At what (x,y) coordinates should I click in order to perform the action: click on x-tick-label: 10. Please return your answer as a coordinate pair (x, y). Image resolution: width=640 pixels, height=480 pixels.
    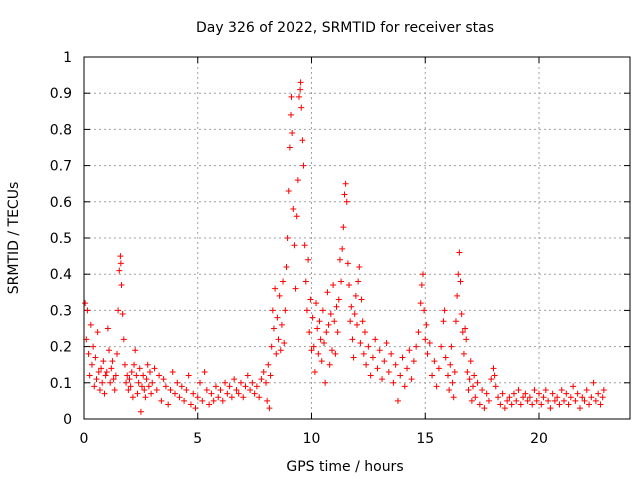
    Looking at the image, I should click on (312, 439).